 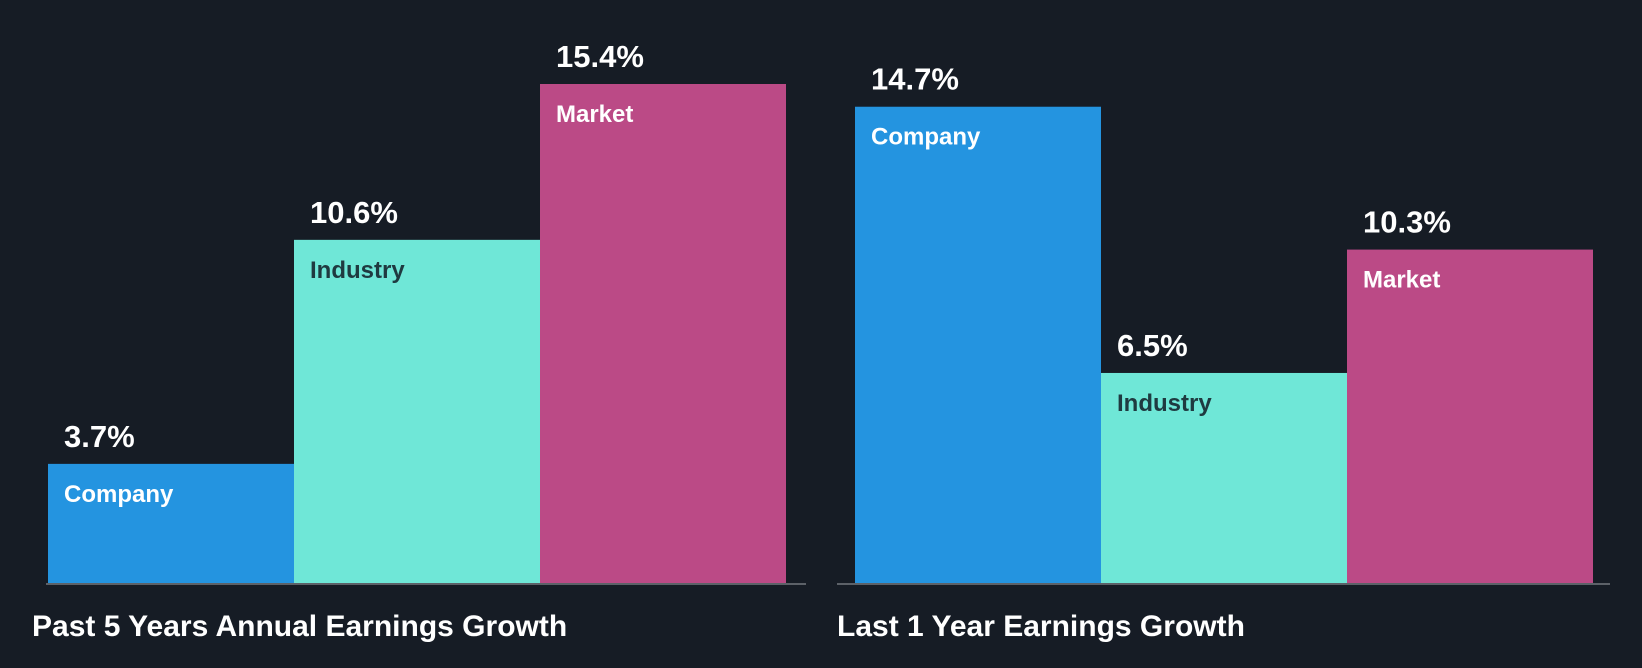 What do you see at coordinates (915, 79) in the screenshot?
I see `data-label-company: 14.7%` at bounding box center [915, 79].